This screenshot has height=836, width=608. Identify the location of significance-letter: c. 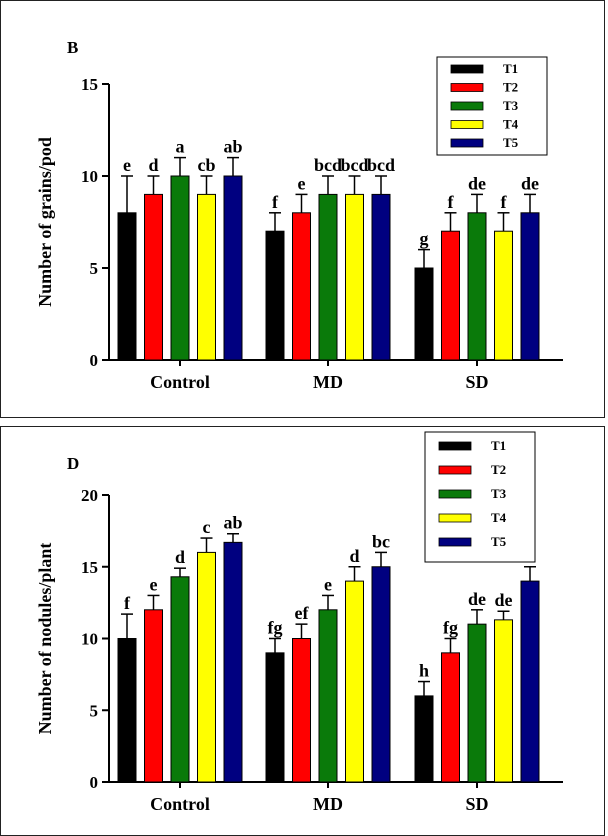
(207, 527).